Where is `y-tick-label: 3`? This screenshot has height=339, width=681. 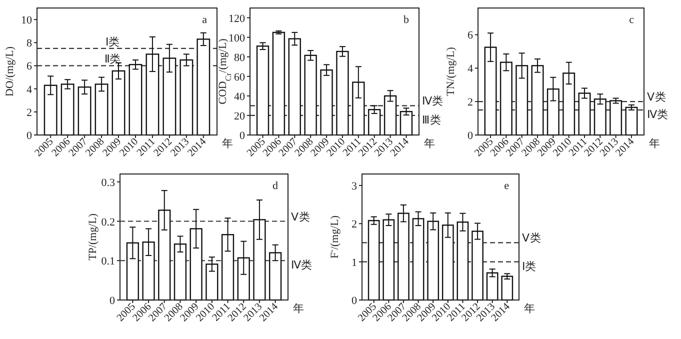 y-tick-label: 3 is located at coordinates (355, 186).